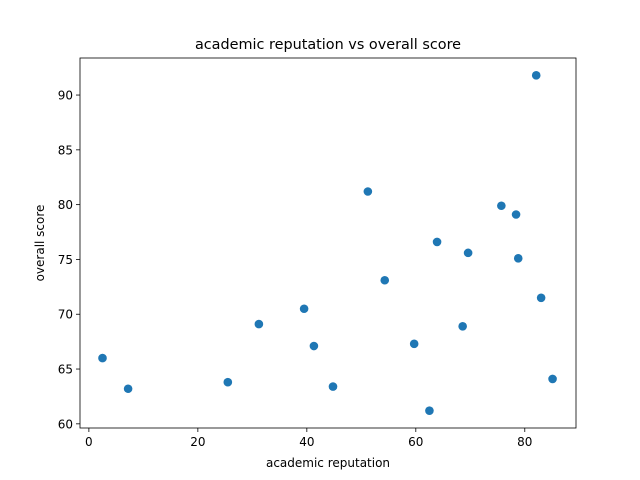 This screenshot has height=480, width=640. Describe the element at coordinates (328, 45) in the screenshot. I see `chart-title: academic reputation vs overall score` at that location.